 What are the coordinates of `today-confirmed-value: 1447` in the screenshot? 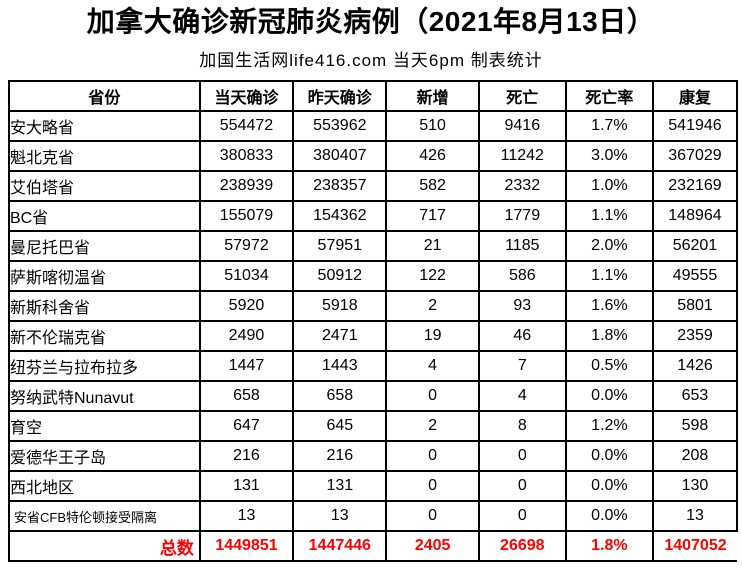 It's located at (246, 366).